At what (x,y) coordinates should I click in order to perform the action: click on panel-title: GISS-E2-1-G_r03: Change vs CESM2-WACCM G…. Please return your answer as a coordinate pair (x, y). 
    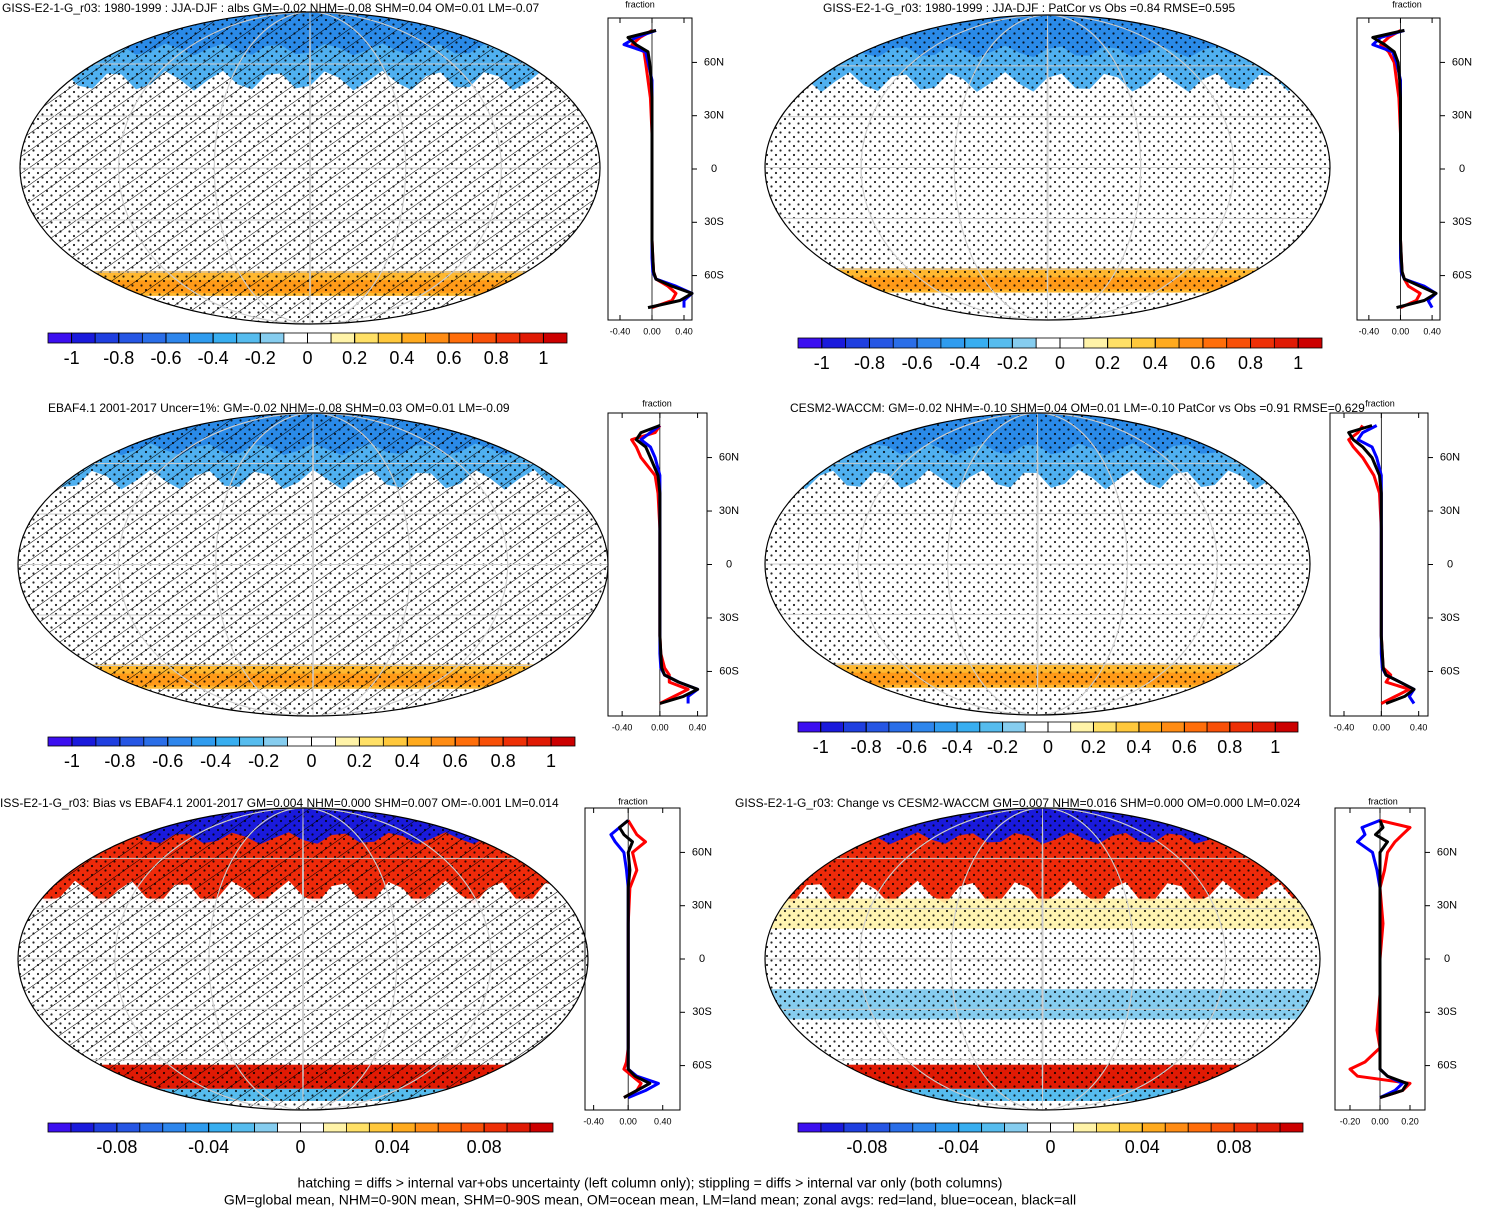
    Looking at the image, I should click on (1018, 803).